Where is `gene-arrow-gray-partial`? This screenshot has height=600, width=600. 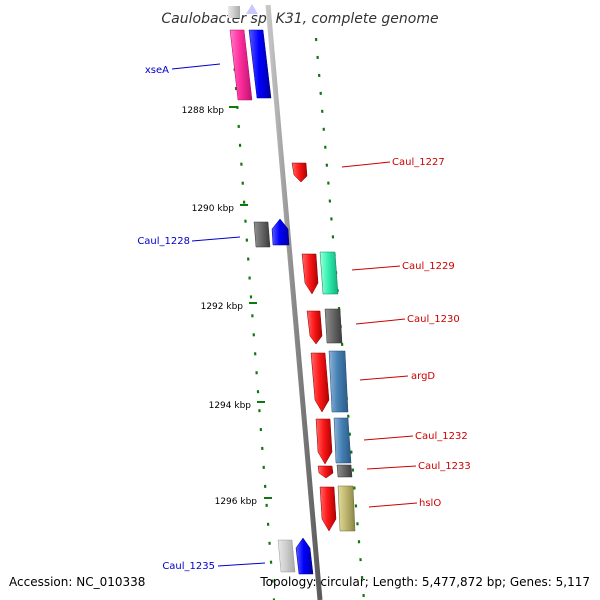
gene-arrow-gray-partial is located at coordinates (234, 12).